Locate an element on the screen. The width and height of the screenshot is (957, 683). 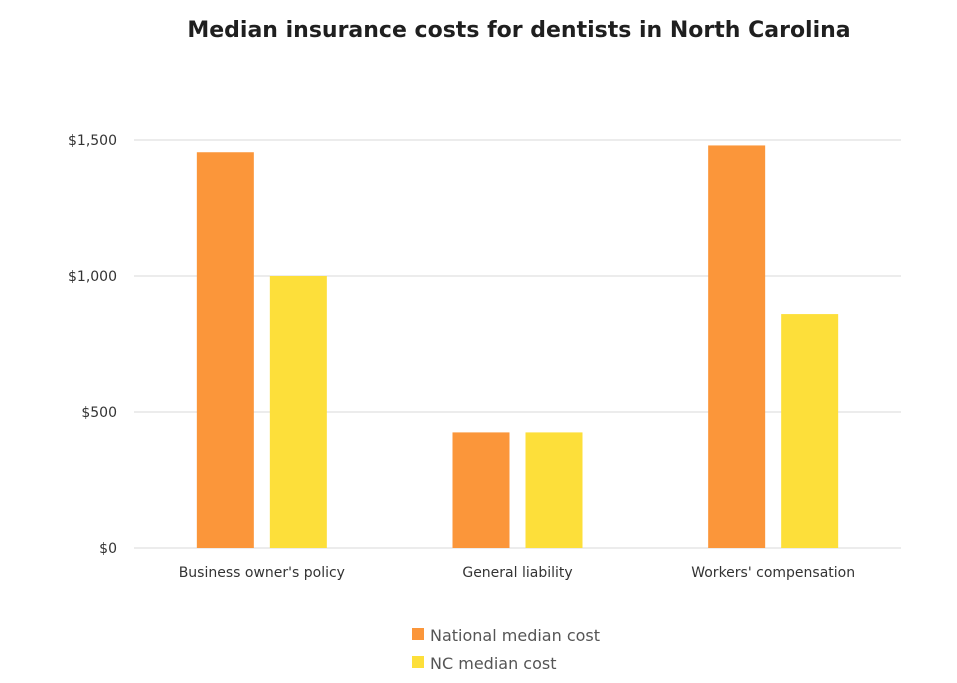
legend: National median cost NC median cost is located at coordinates (506, 649).